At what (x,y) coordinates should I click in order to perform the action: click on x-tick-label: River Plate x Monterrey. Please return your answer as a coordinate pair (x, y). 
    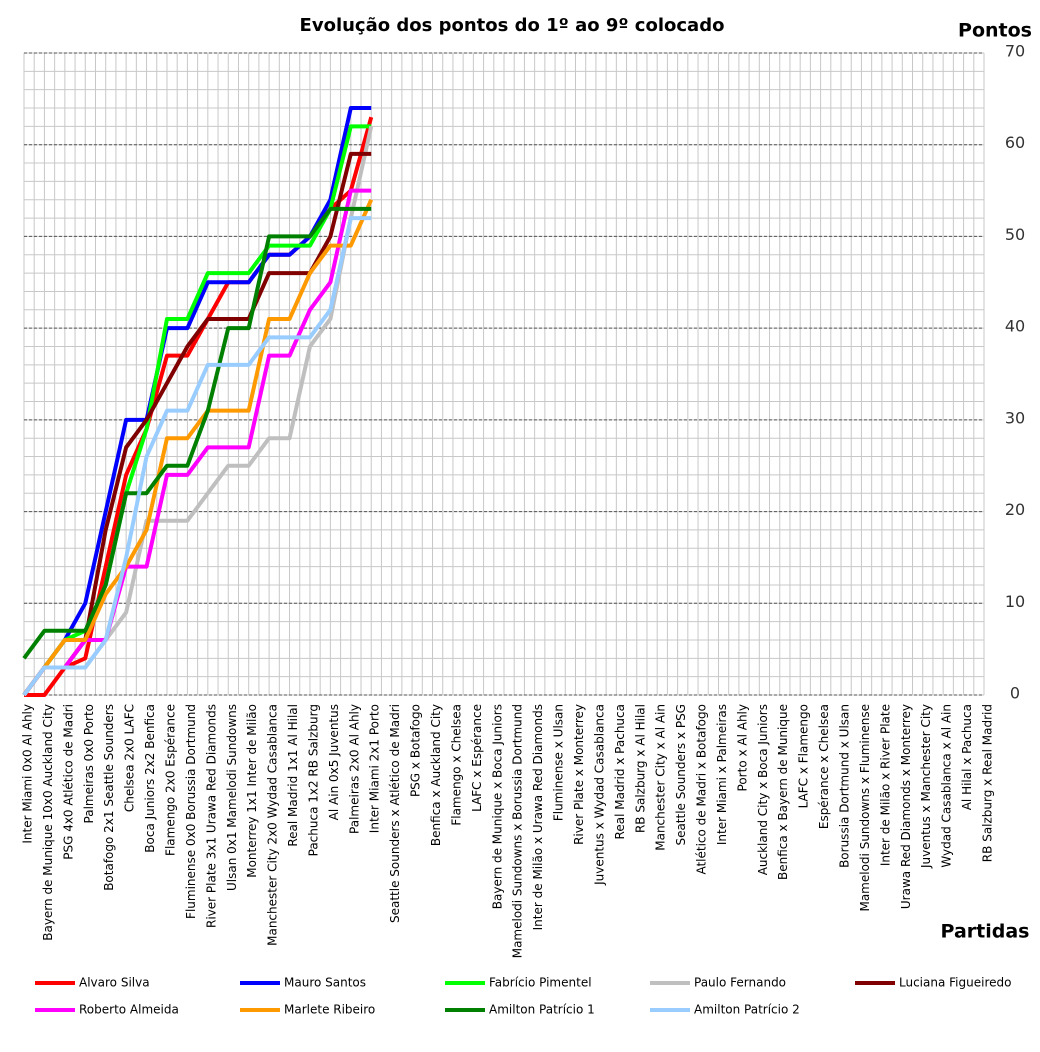
    Looking at the image, I should click on (579, 774).